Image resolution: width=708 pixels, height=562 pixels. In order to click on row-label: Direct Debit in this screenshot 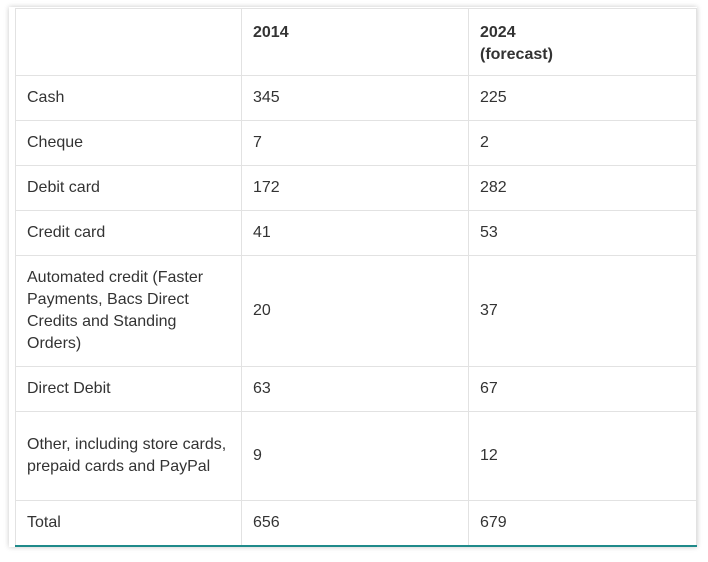, I will do `click(128, 389)`.